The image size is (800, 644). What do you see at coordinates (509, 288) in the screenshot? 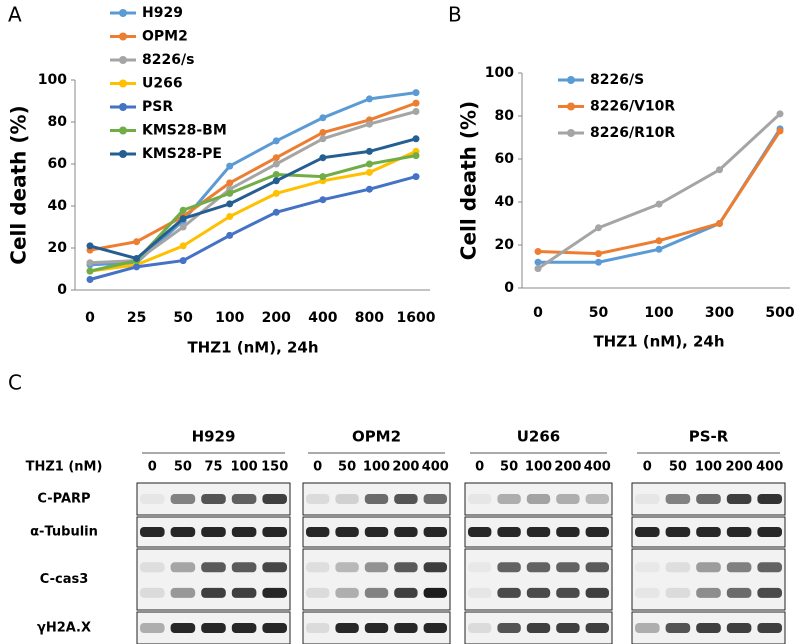
I see `y-tick-label: 0` at bounding box center [509, 288].